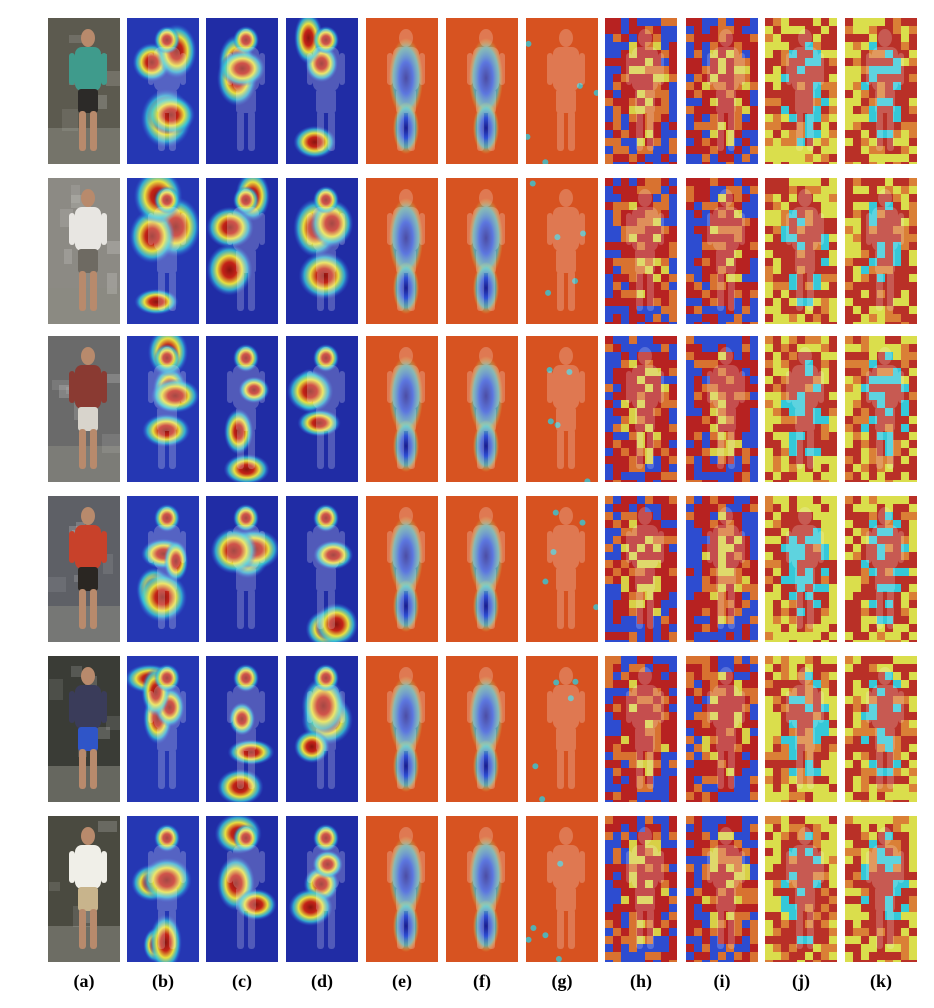  What do you see at coordinates (722, 981) in the screenshot?
I see `column-label: (i)` at bounding box center [722, 981].